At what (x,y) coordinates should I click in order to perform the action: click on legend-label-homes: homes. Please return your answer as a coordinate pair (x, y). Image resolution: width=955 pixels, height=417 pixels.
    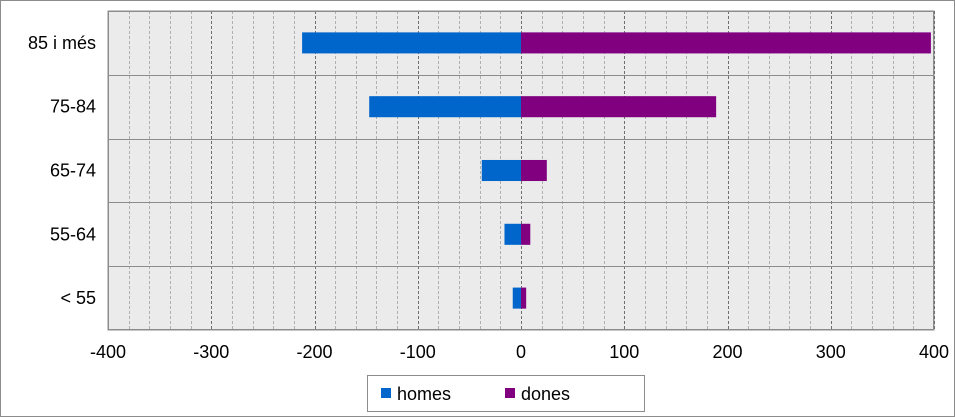
    Looking at the image, I should click on (424, 394).